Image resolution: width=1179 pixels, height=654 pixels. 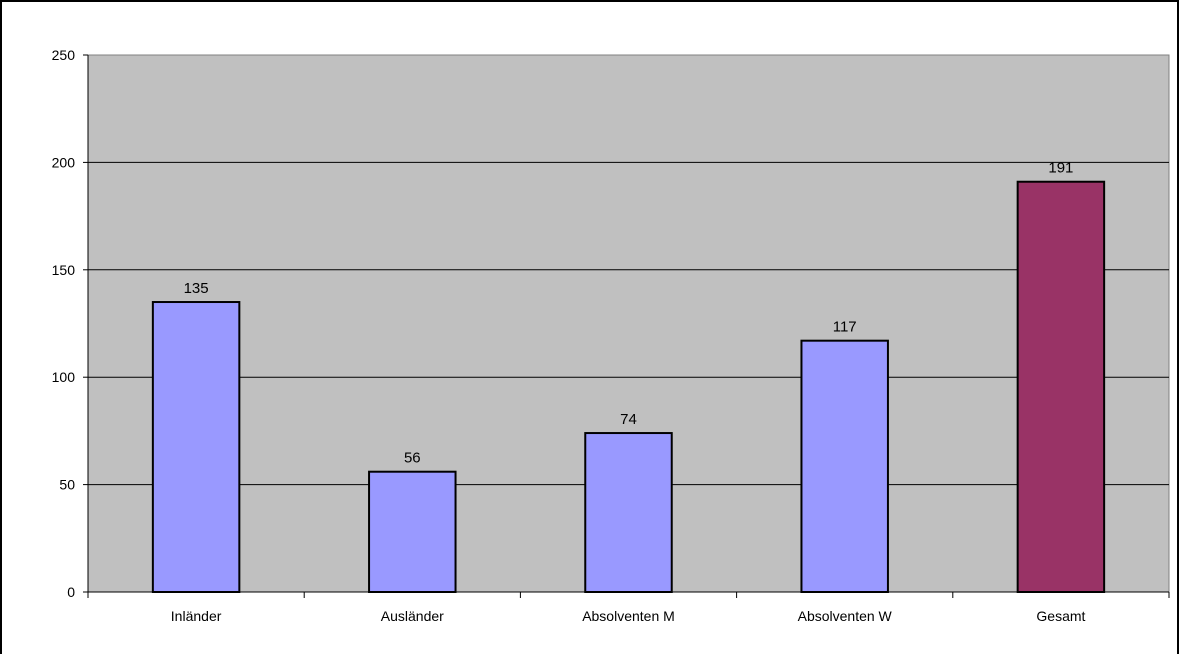 What do you see at coordinates (64, 377) in the screenshot?
I see `y-tick-label: 100` at bounding box center [64, 377].